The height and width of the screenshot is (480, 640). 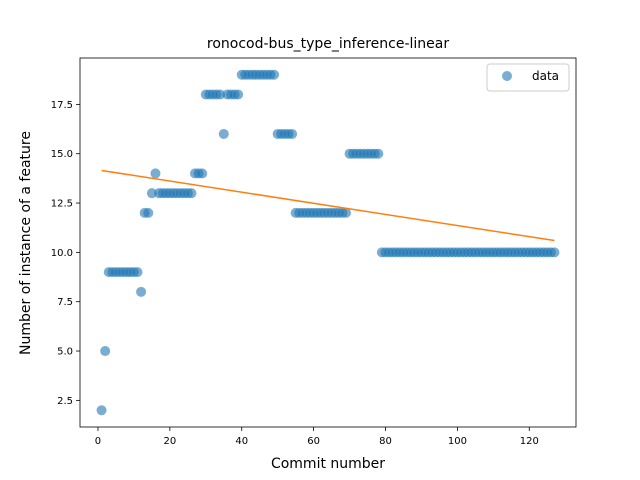 What do you see at coordinates (545, 76) in the screenshot?
I see `legend-label-data: data` at bounding box center [545, 76].